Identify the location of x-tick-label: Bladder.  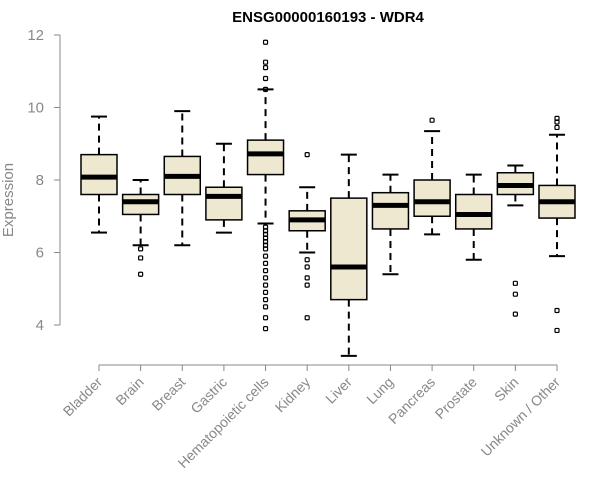
(83, 397).